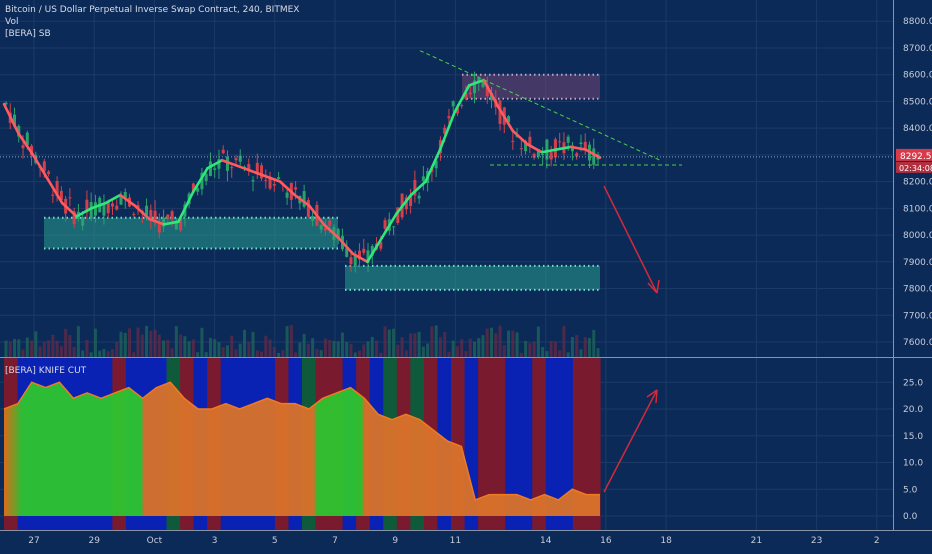 The width and height of the screenshot is (932, 554). I want to click on time-tick-label: 5, so click(275, 541).